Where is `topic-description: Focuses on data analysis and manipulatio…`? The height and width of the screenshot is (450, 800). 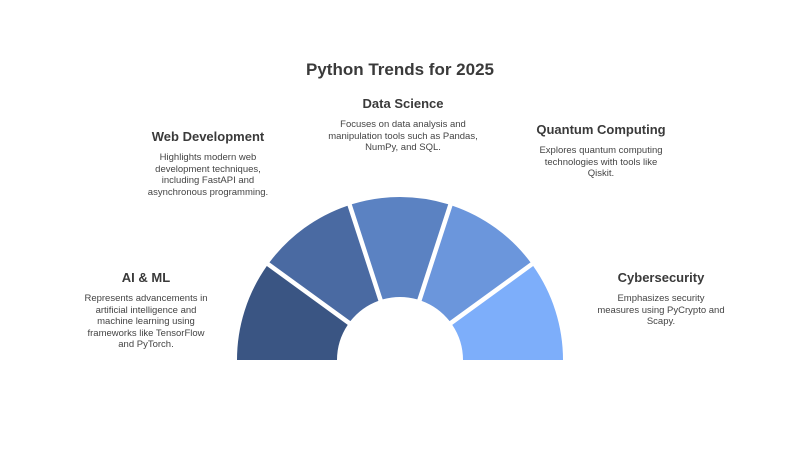
topic-description: Focuses on data analysis and manipulatio… is located at coordinates (403, 136).